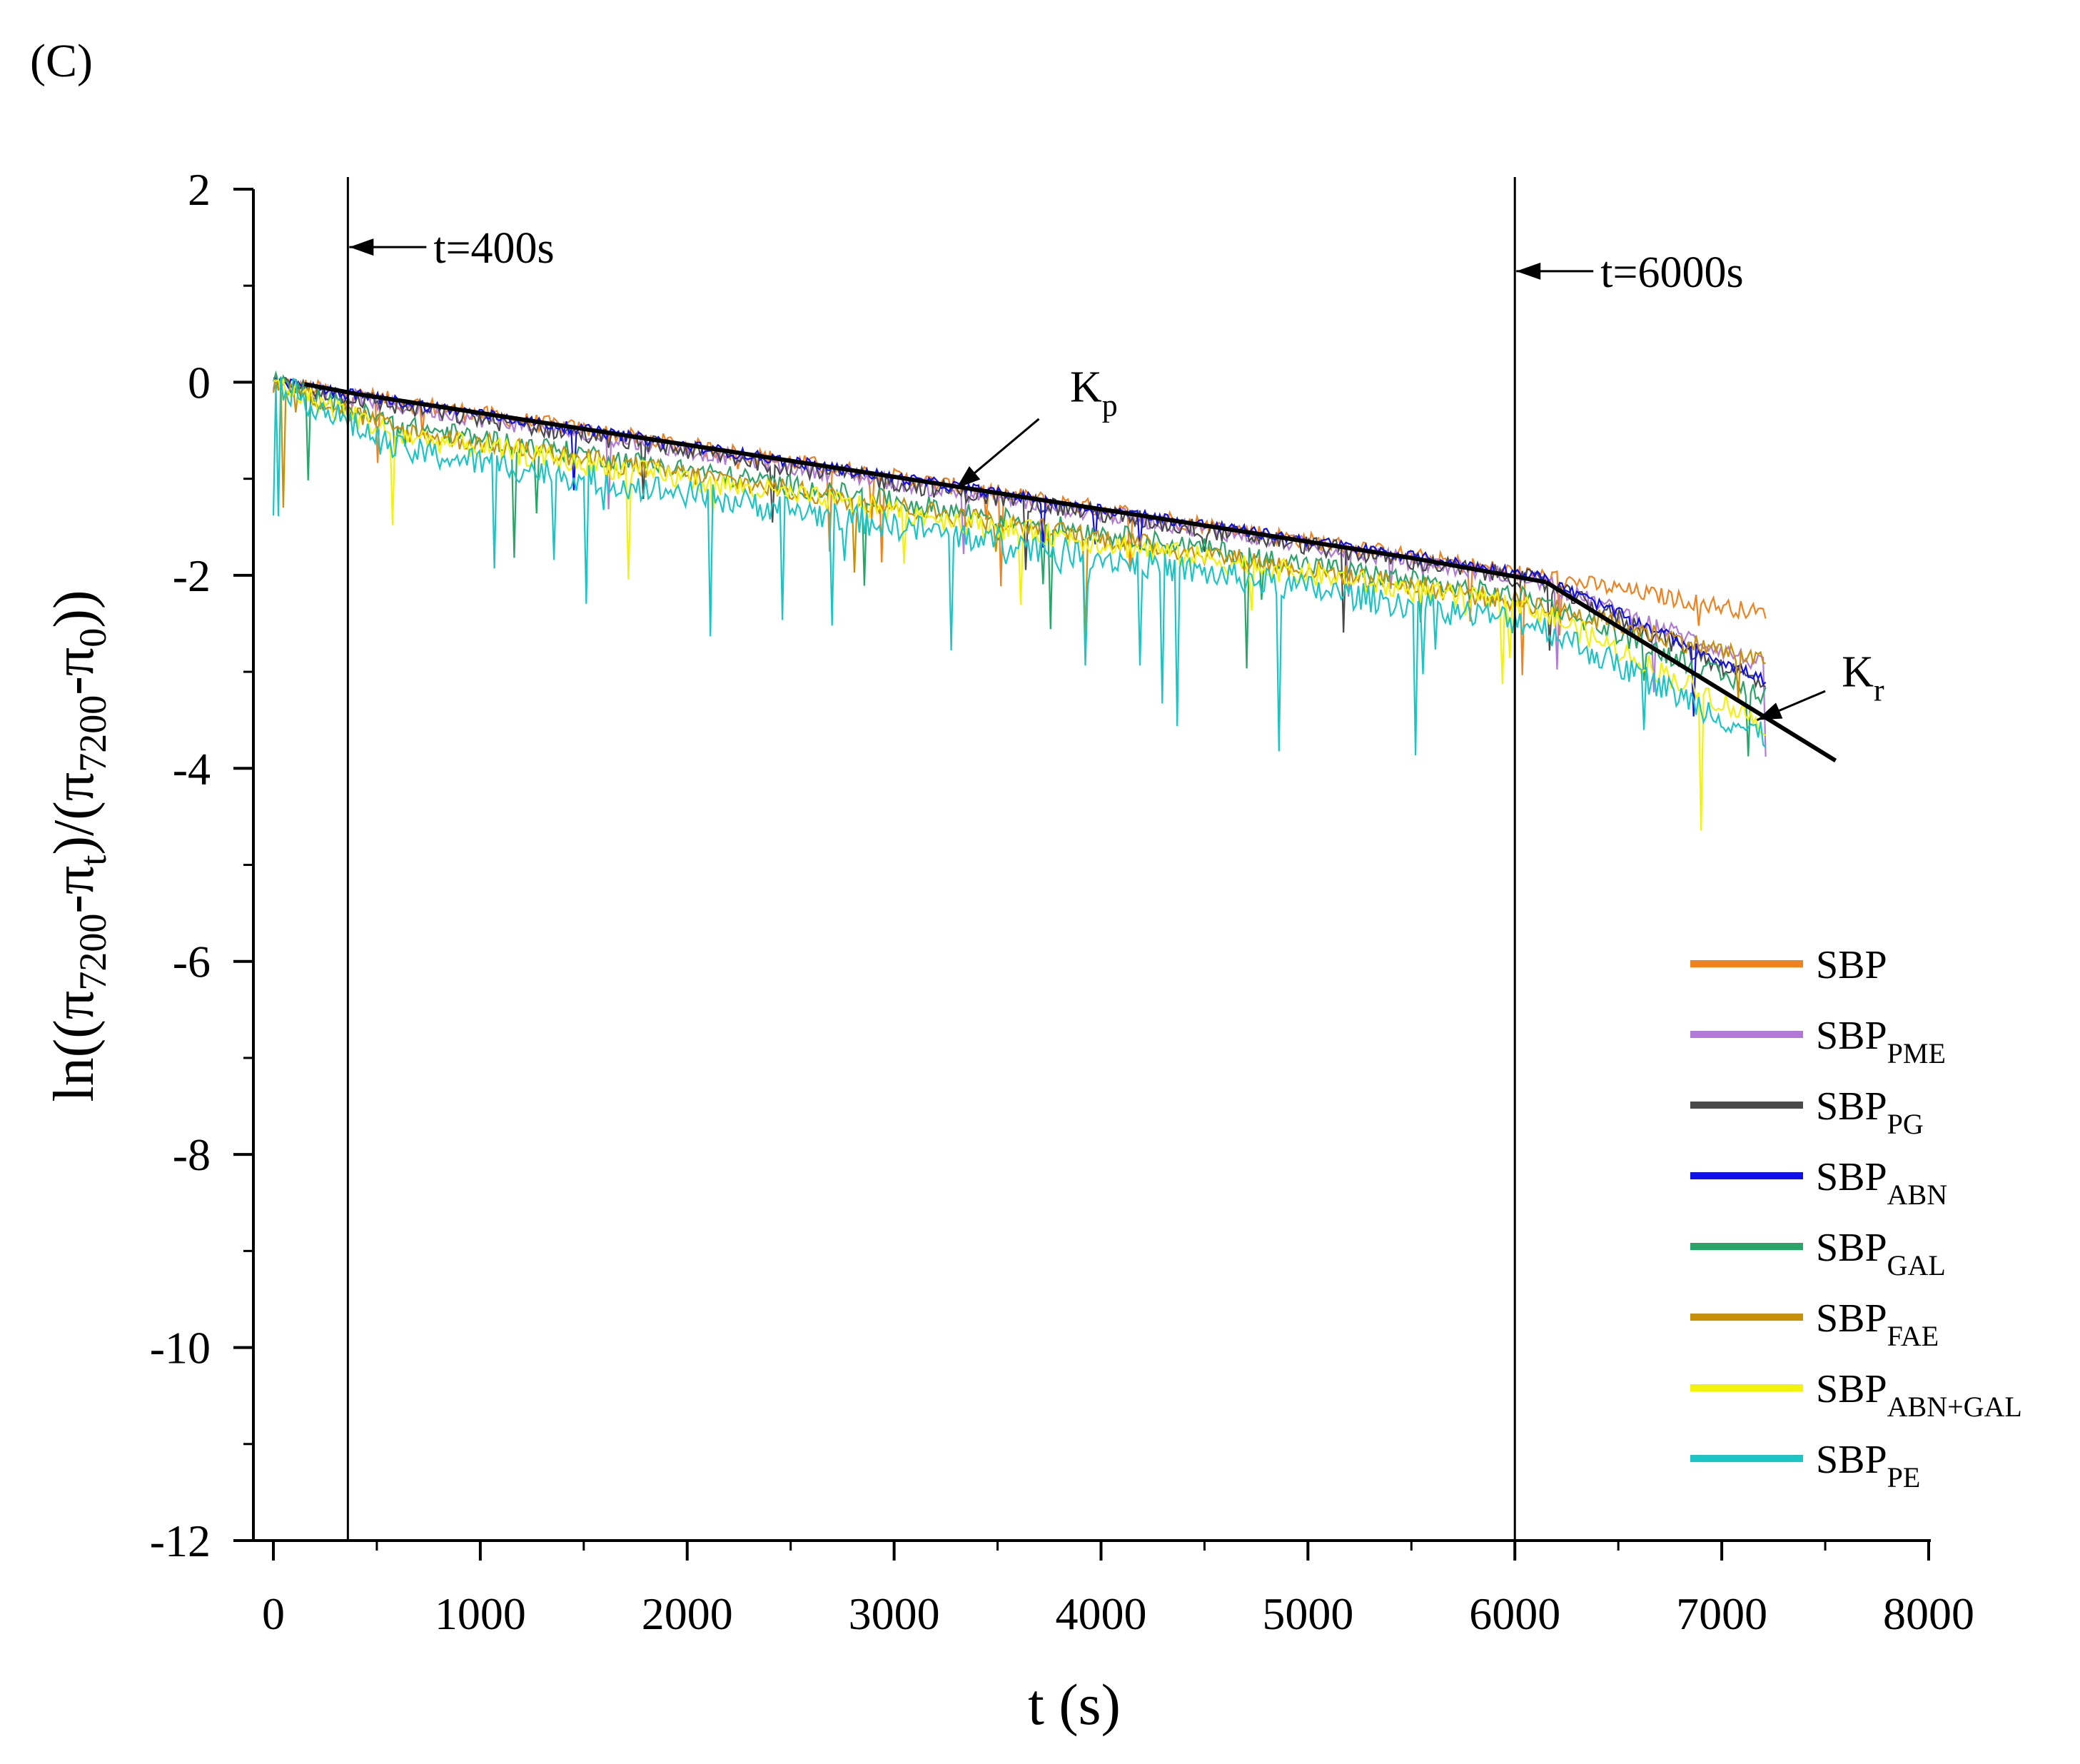 The width and height of the screenshot is (2080, 1764). What do you see at coordinates (1928, 1613) in the screenshot?
I see `x-tick-label: 8000` at bounding box center [1928, 1613].